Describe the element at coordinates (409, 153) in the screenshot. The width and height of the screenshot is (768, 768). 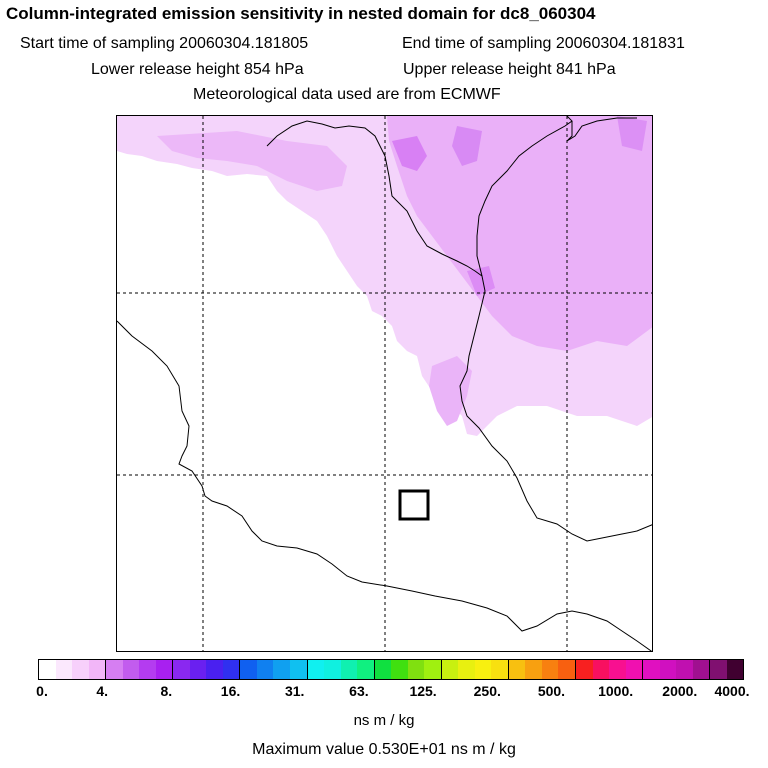
I see `sensitivity-area-dark` at that location.